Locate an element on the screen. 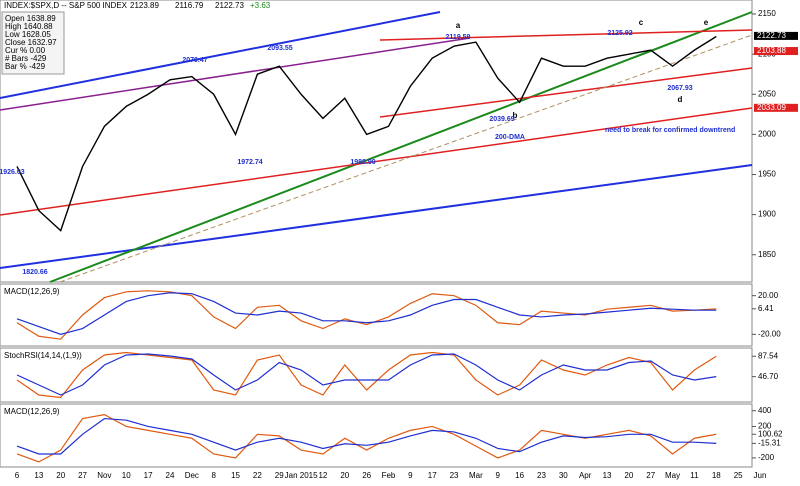 This screenshot has height=486, width=800. annotation: 1820.66 is located at coordinates (34, 272).